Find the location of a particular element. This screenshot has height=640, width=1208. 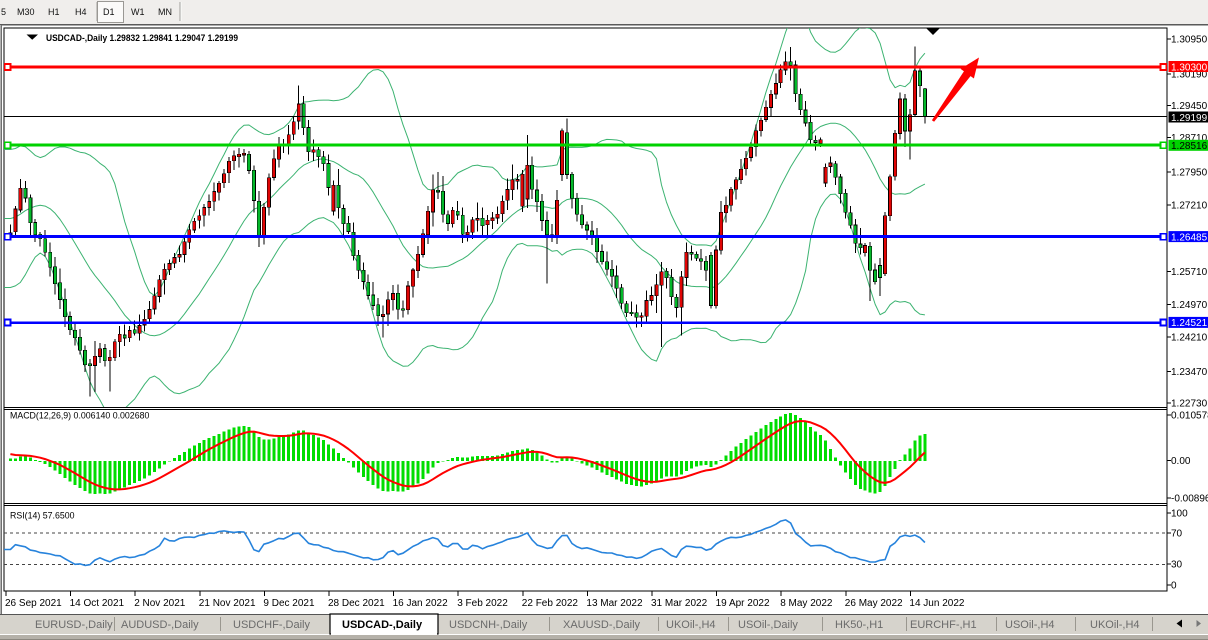

svg-text: 1.24210 is located at coordinates (1189, 337).